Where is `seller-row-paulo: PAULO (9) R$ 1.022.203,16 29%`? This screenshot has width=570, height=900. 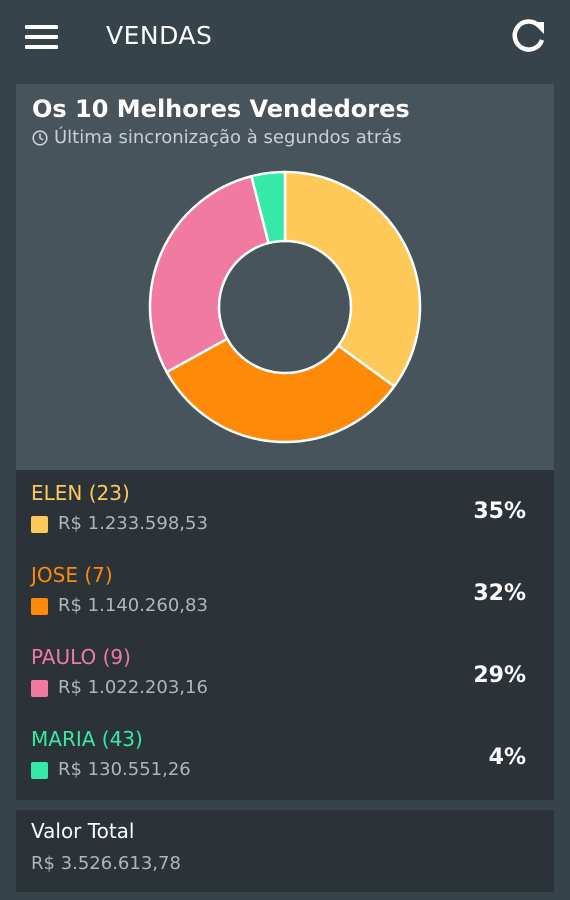 seller-row-paulo: PAULO (9) R$ 1.022.203,16 29% is located at coordinates (285, 676).